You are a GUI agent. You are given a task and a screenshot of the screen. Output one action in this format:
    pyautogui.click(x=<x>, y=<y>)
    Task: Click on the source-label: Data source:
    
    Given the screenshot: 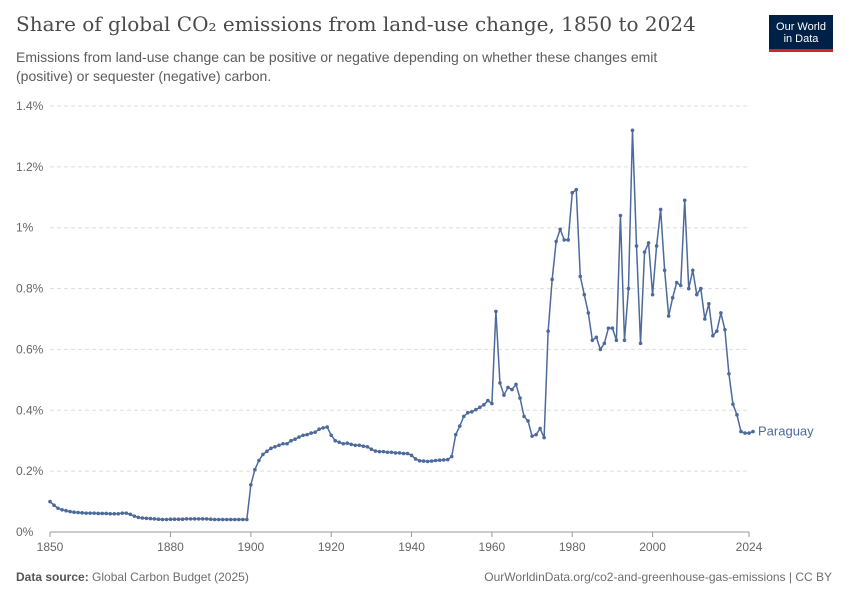 What is the action you would take?
    pyautogui.click(x=52, y=577)
    